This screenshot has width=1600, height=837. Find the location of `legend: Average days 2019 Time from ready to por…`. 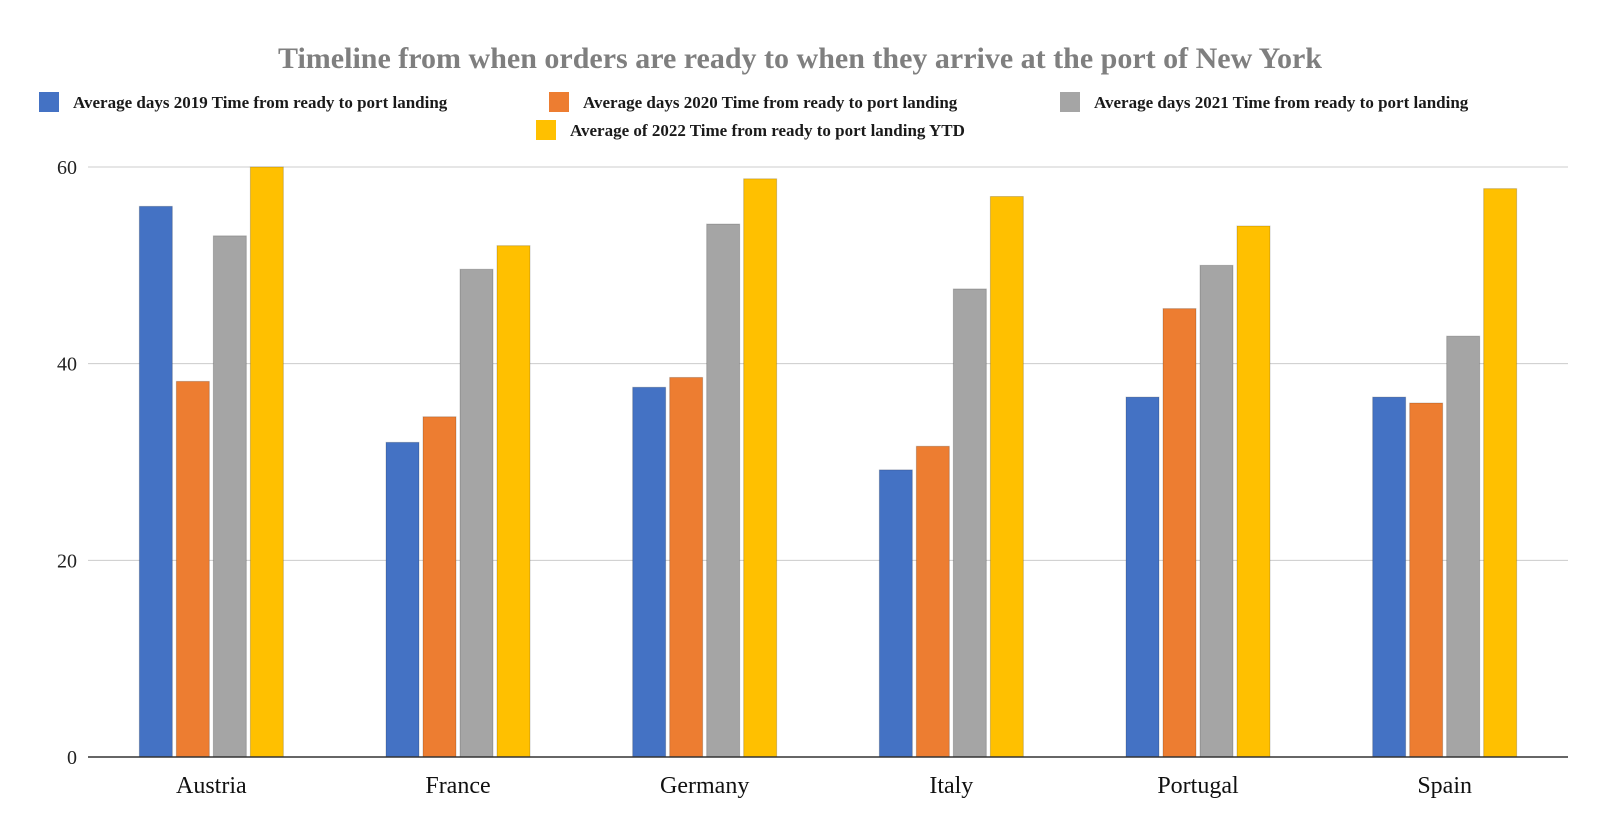

legend: Average days 2019 Time from ready to por… is located at coordinates (754, 116).